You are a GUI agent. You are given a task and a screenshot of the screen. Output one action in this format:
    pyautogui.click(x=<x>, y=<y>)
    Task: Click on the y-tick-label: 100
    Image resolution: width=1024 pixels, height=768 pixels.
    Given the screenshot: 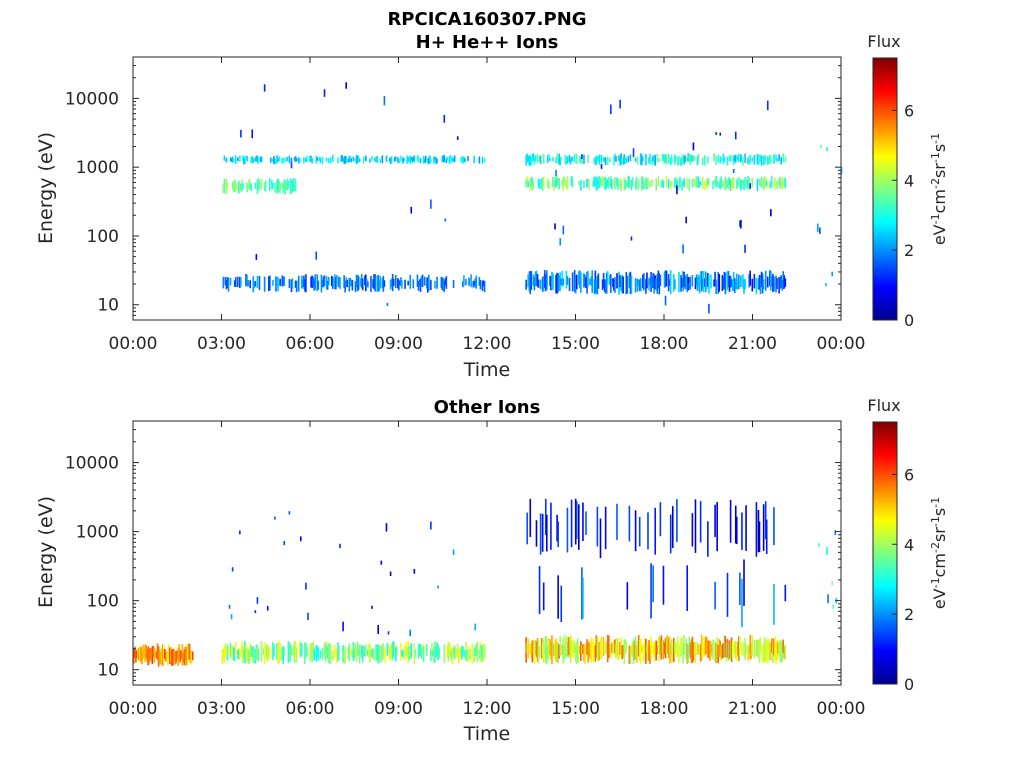 What is the action you would take?
    pyautogui.click(x=103, y=602)
    